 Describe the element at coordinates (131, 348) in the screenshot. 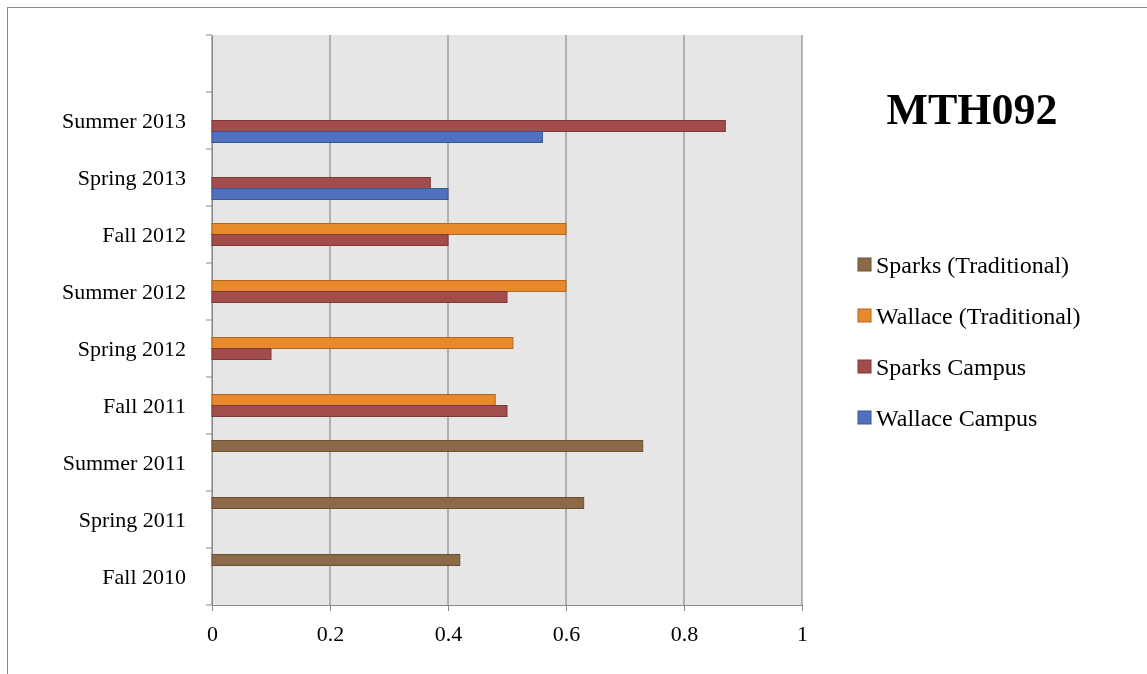

I see `y-tick-label: Spring 2012` at that location.